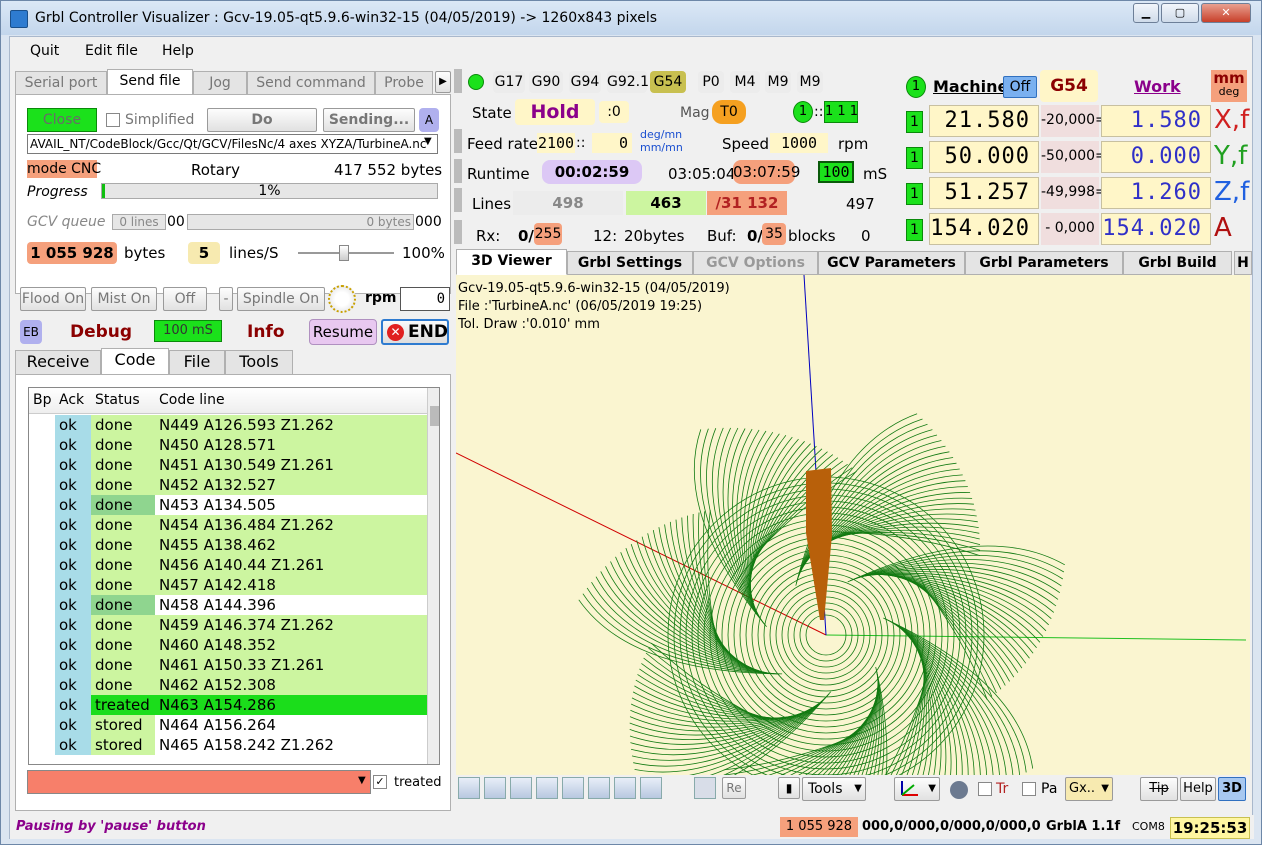 The image size is (1262, 845). What do you see at coordinates (425, 299) in the screenshot?
I see `rpm-input: 0` at bounding box center [425, 299].